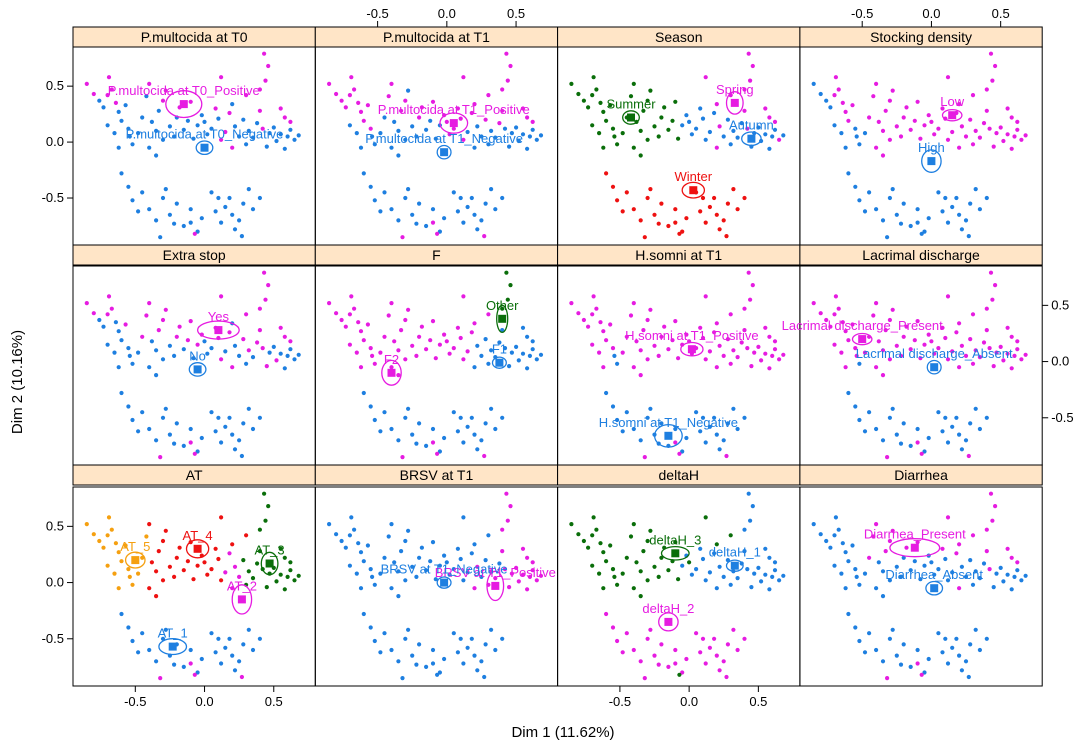 This screenshot has width=1084, height=747. I want to click on group-label: Yes, so click(219, 316).